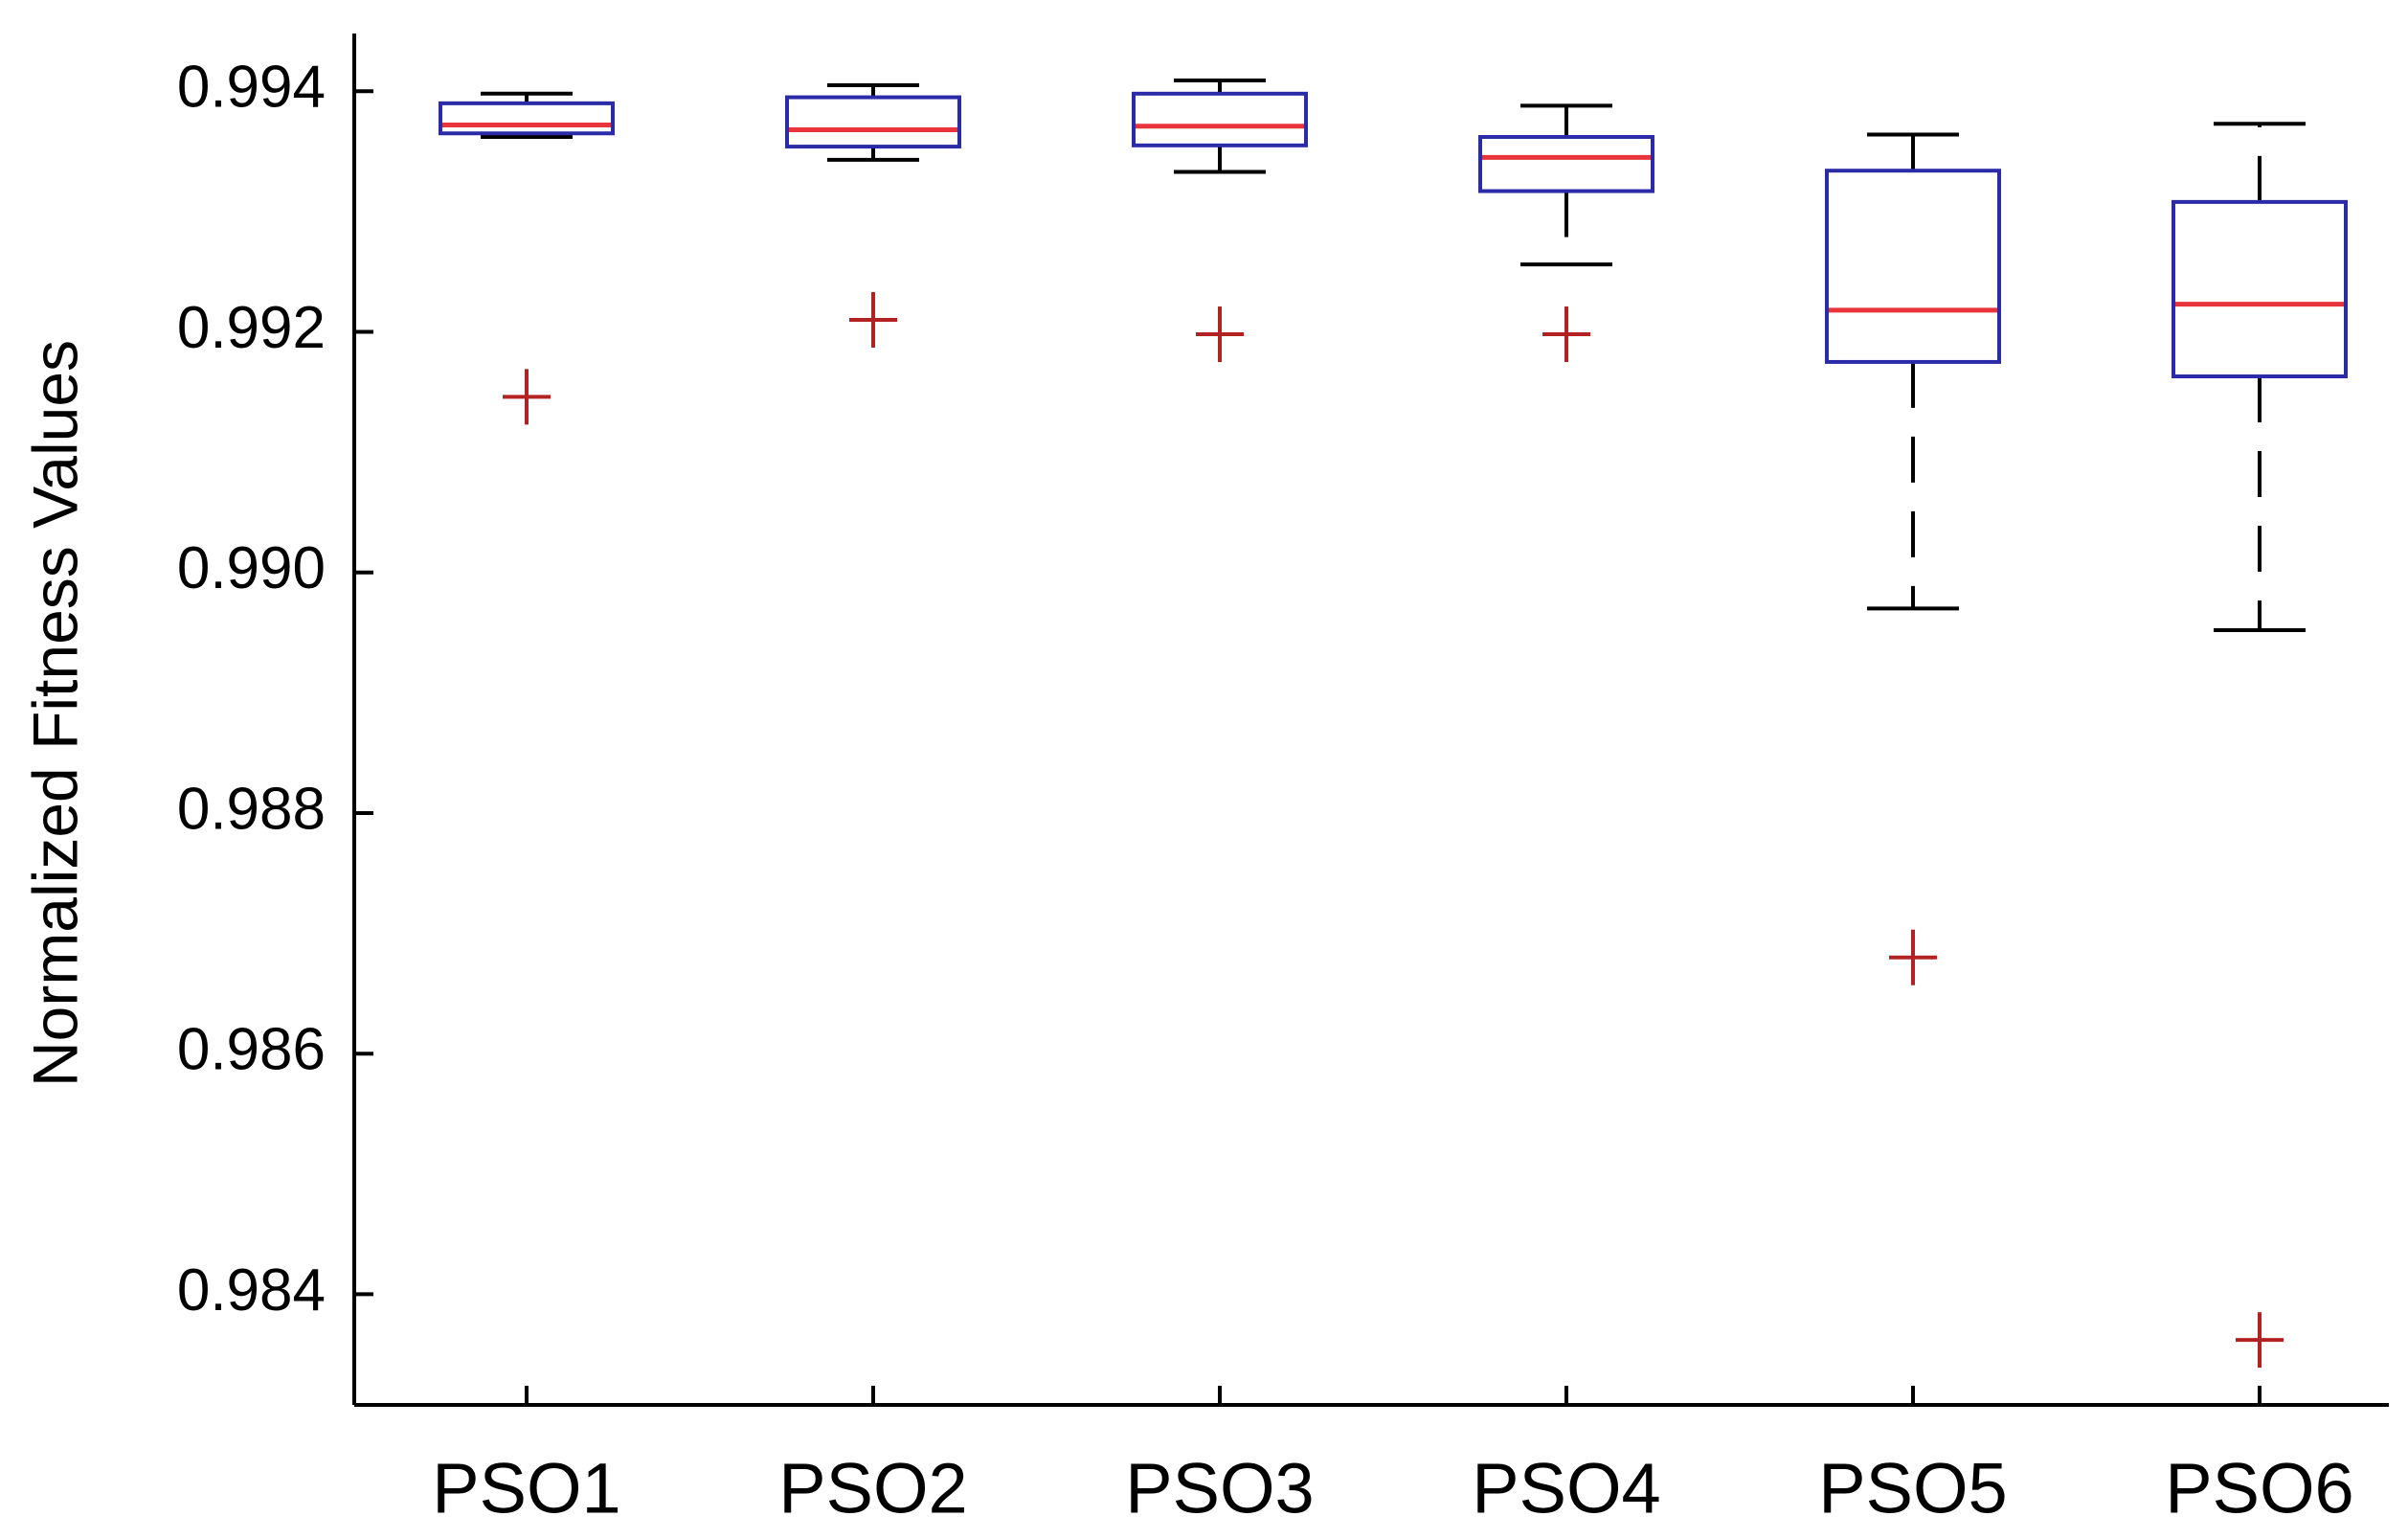 Image resolution: width=2408 pixels, height=1539 pixels. Describe the element at coordinates (2259, 1488) in the screenshot. I see `x-tick-label: PSO6` at that location.